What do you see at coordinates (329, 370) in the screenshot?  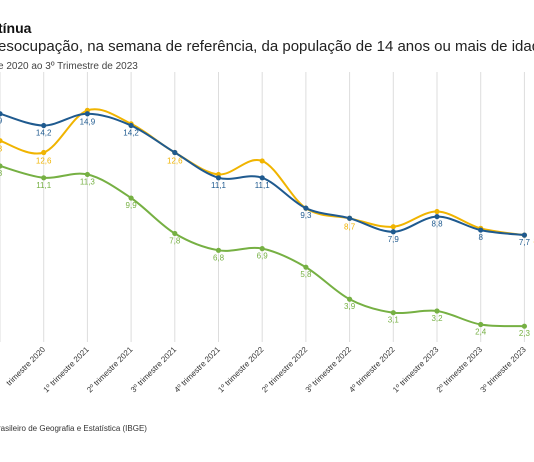 I see `x-tick-label: 3º trimestre 2022` at bounding box center [329, 370].